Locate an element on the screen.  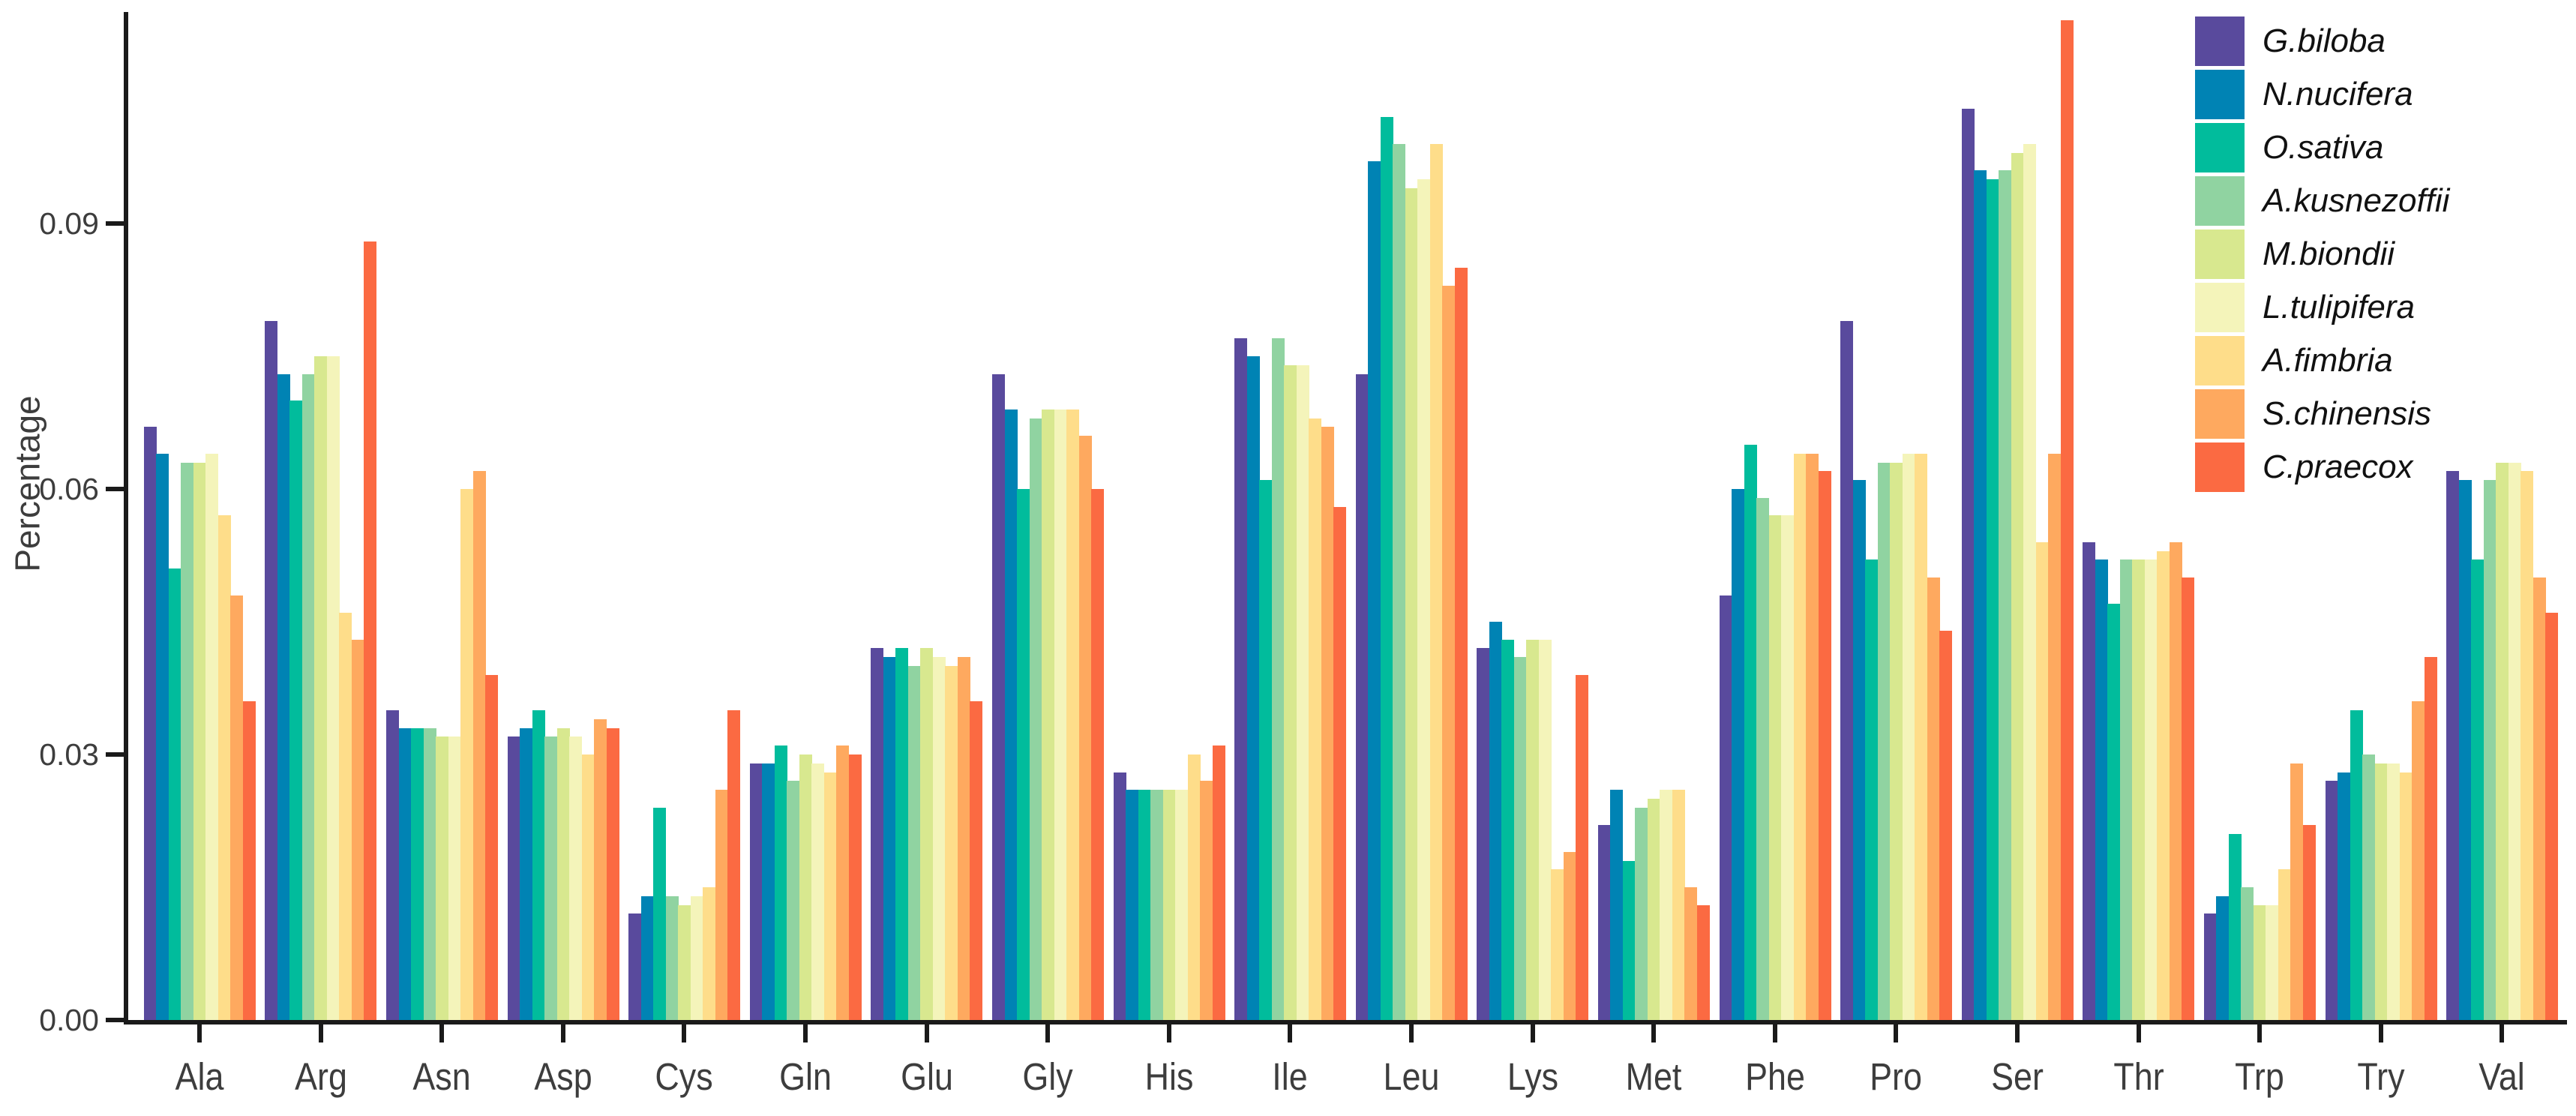
bar-His-A.kusnezoffii is located at coordinates (1157, 905).